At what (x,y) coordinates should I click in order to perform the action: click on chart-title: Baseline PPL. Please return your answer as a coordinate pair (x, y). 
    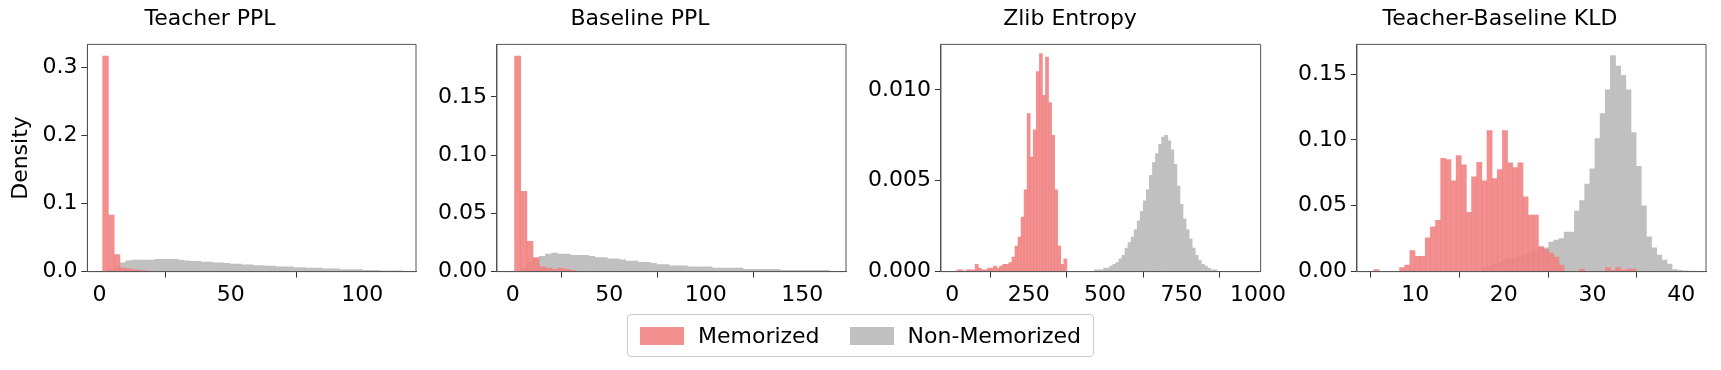
    Looking at the image, I should click on (640, 17).